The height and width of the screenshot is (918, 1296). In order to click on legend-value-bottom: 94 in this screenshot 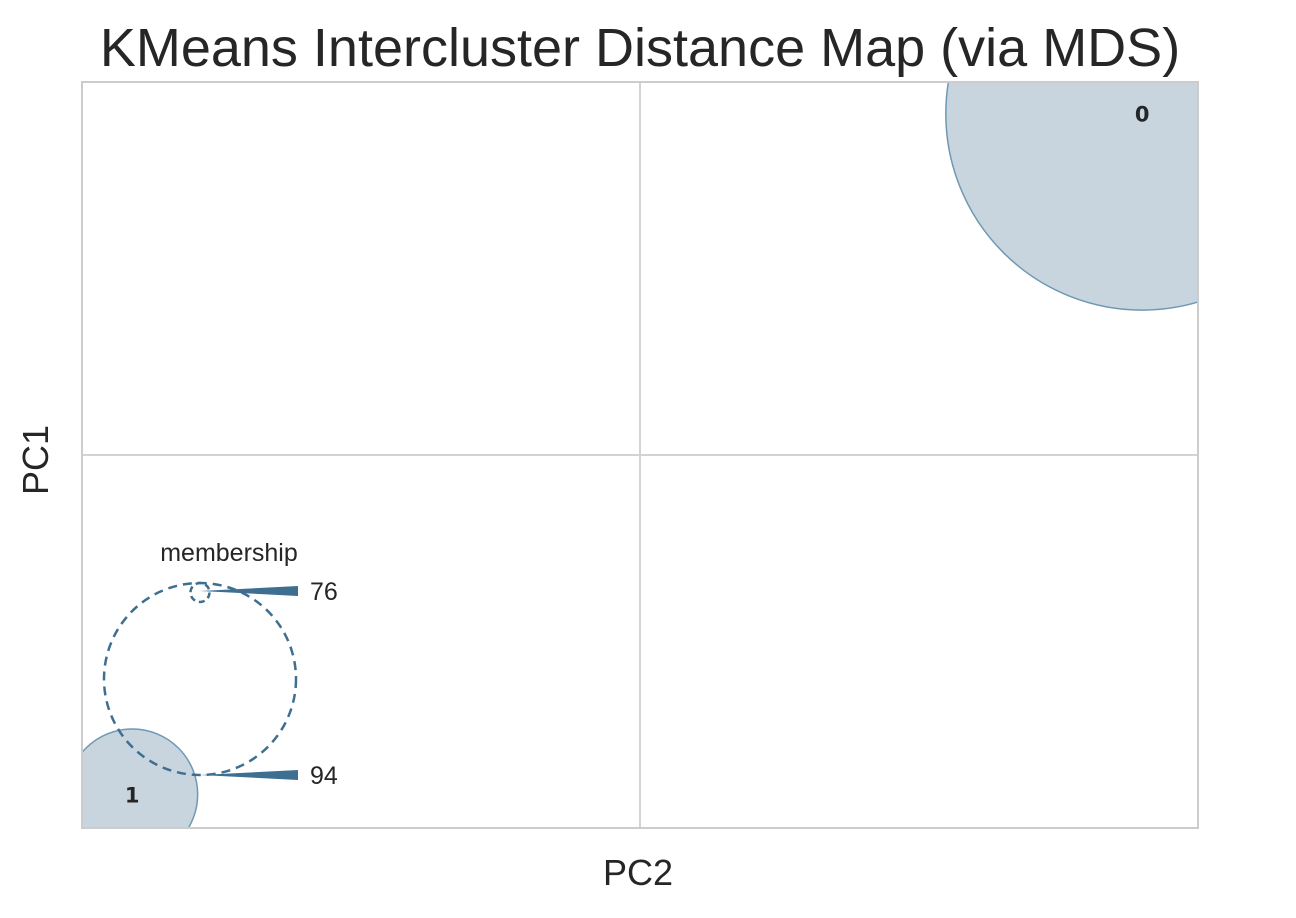, I will do `click(324, 776)`.